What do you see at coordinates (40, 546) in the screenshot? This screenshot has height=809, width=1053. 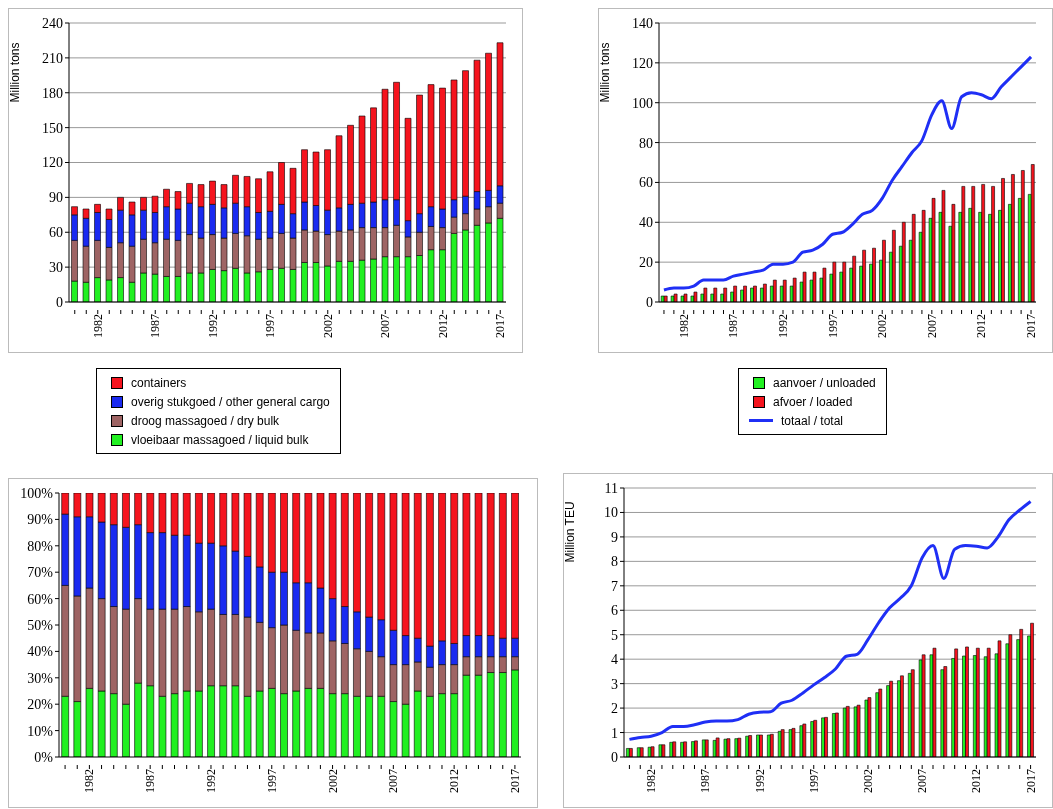 I see `y-tick-label: 80%` at bounding box center [40, 546].